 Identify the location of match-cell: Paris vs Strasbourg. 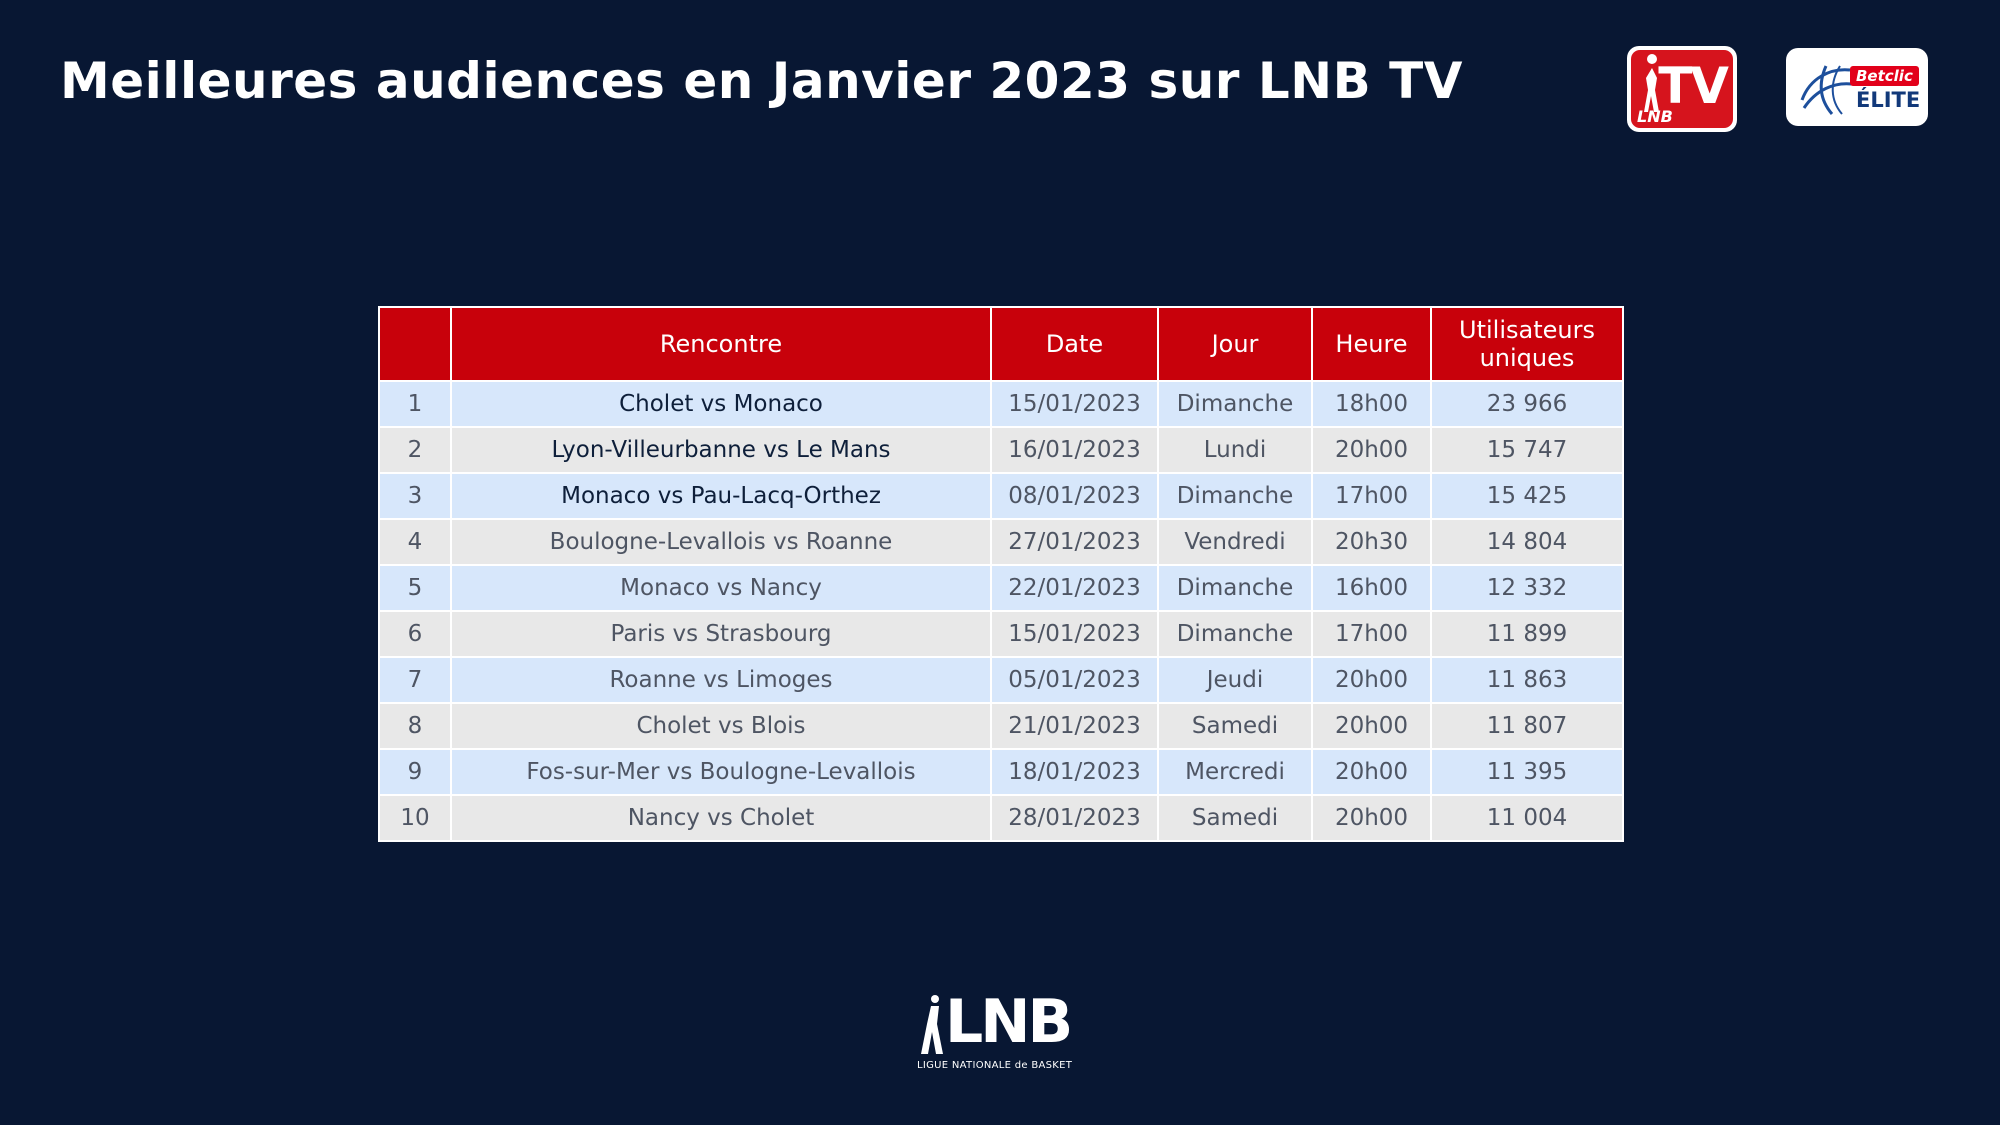
(721, 634).